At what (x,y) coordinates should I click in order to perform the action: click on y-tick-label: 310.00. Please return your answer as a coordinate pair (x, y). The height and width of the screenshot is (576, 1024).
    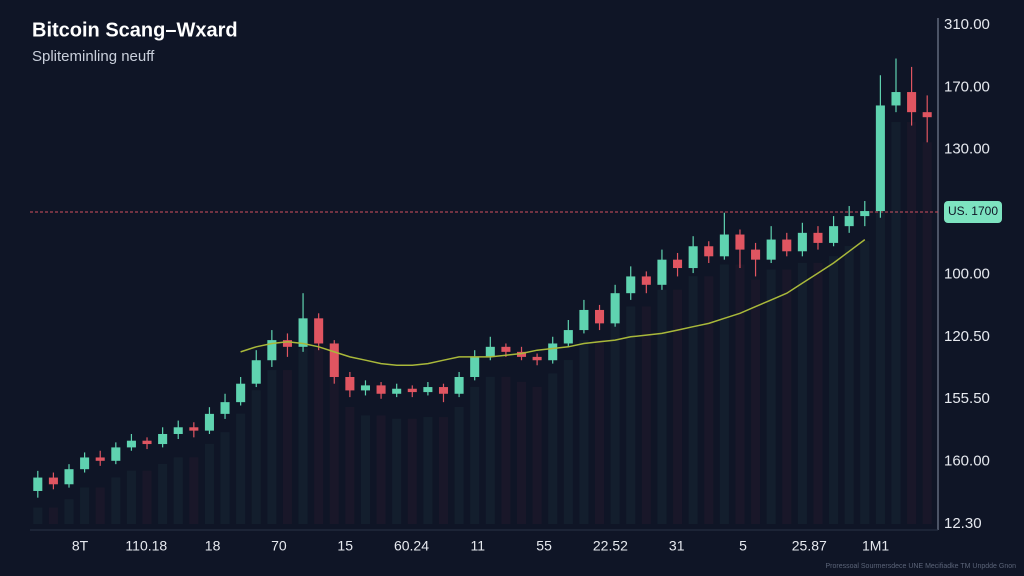
    Looking at the image, I should click on (967, 24).